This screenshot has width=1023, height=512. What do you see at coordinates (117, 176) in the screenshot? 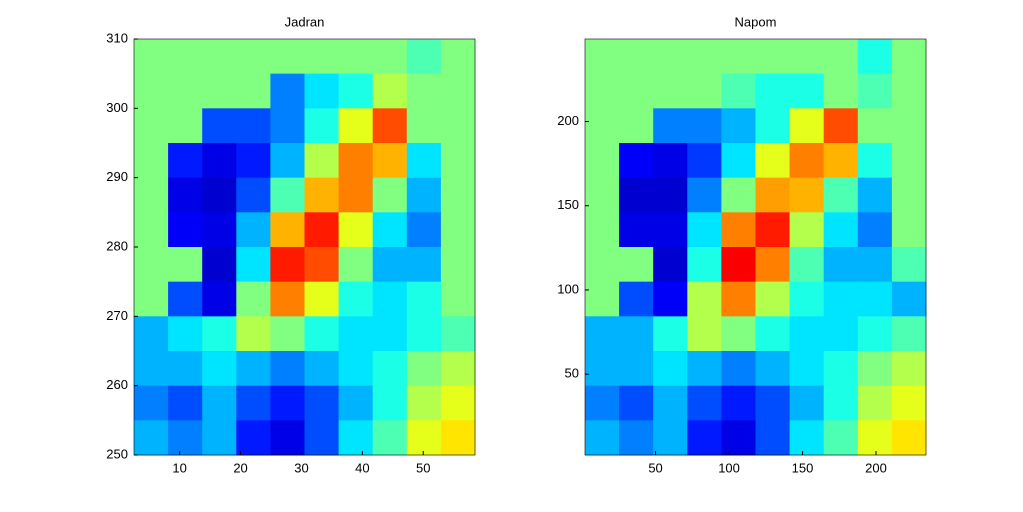
I see `y-tick-label: 290` at bounding box center [117, 176].